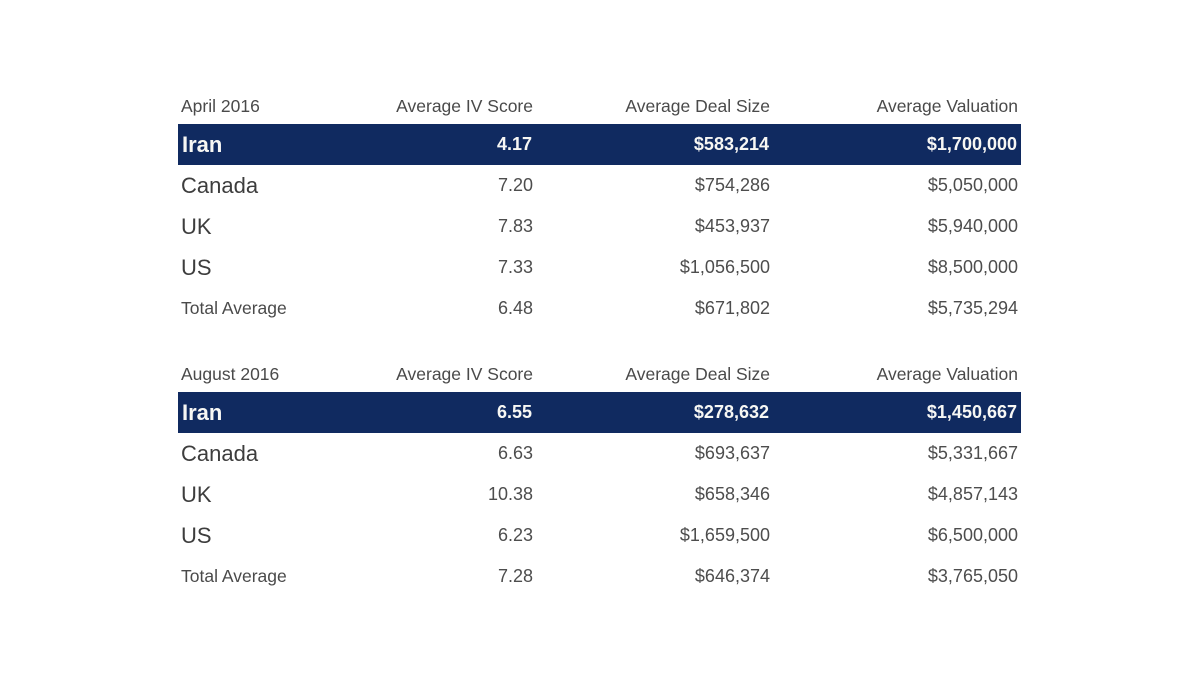  Describe the element at coordinates (514, 412) in the screenshot. I see `iv-score-value: 6.55` at that location.